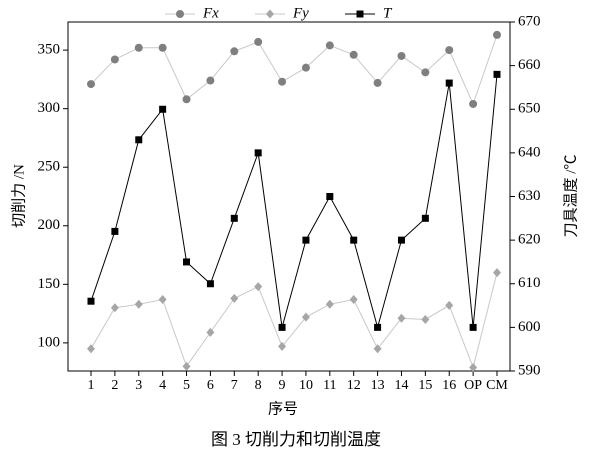 This screenshot has height=465, width=592. I want to click on x-tick-label: 6, so click(210, 385).